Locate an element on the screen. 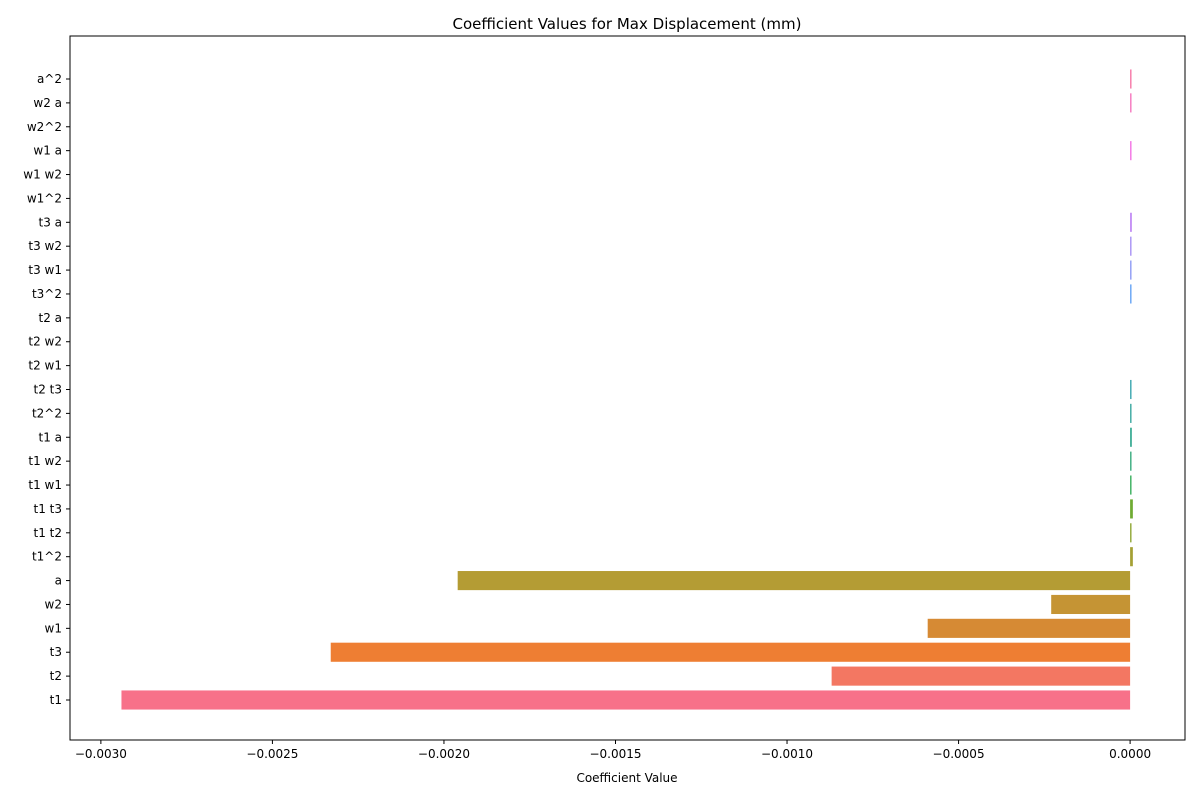  bar-t3-w1 is located at coordinates (1131, 270).